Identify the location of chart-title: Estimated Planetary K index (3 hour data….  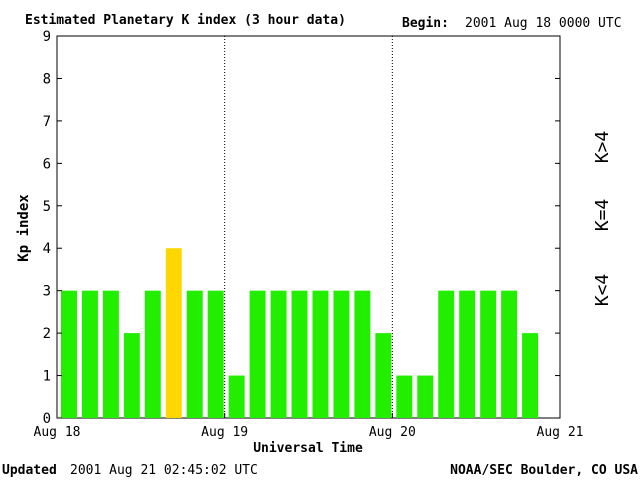
(185, 20).